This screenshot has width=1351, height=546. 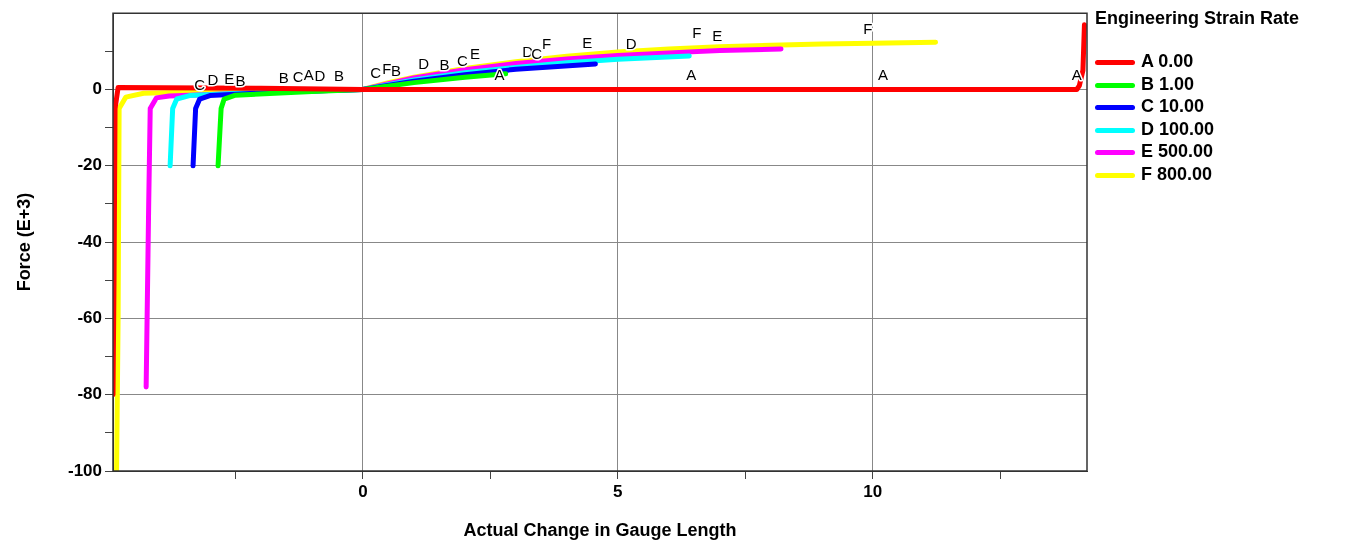 I want to click on x-tick-label: 5, so click(x=618, y=491).